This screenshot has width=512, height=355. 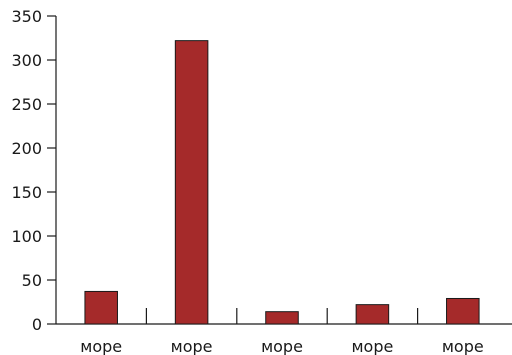 What do you see at coordinates (26, 16) in the screenshot?
I see `y-tick-label: 350` at bounding box center [26, 16].